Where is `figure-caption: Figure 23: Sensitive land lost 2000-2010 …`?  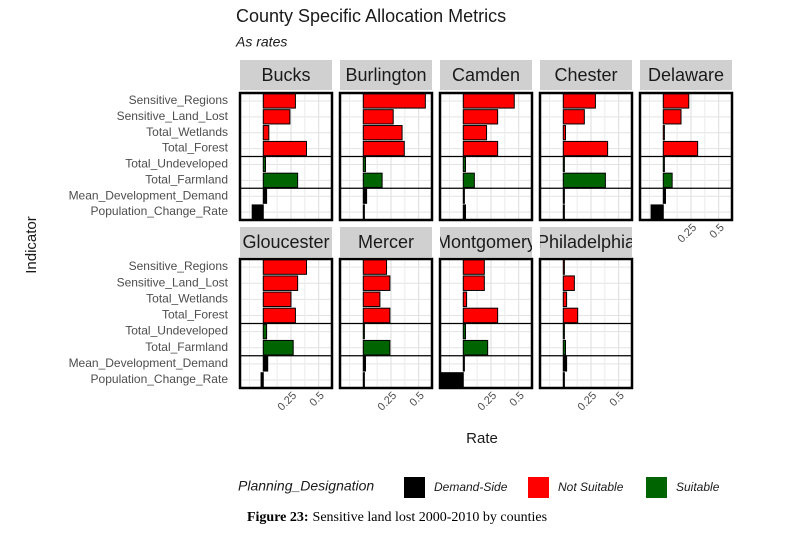
figure-caption: Figure 23: Sensitive land lost 2000-2010 … is located at coordinates (397, 517).